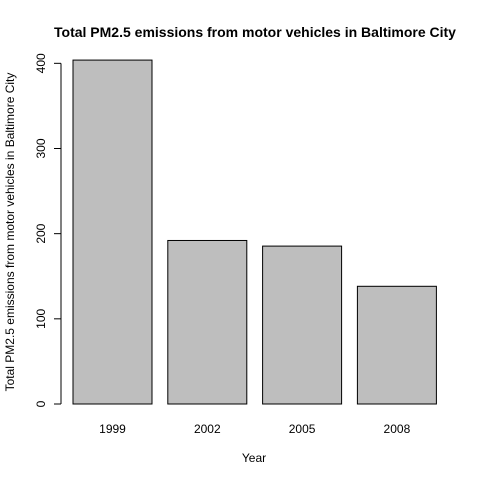 The image size is (480, 480). I want to click on bar-2005, so click(302, 325).